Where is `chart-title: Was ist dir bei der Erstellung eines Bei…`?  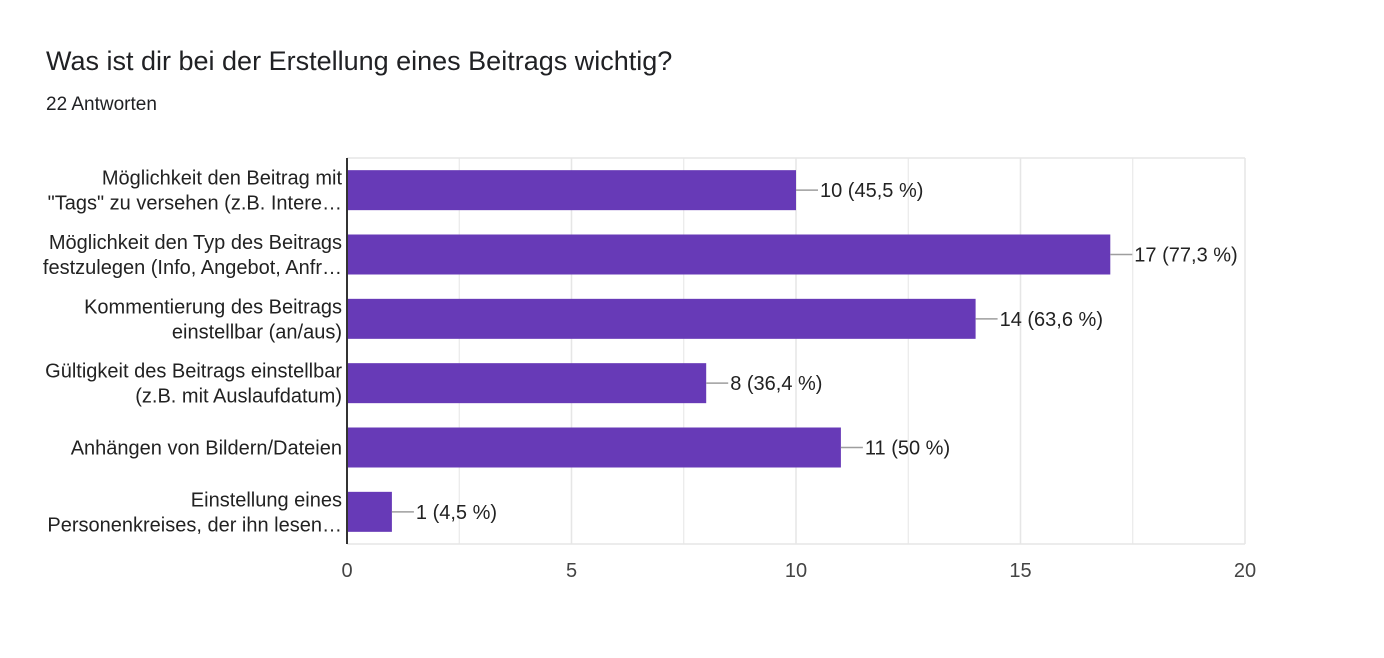
chart-title: Was ist dir bei der Erstellung eines Bei… is located at coordinates (359, 61).